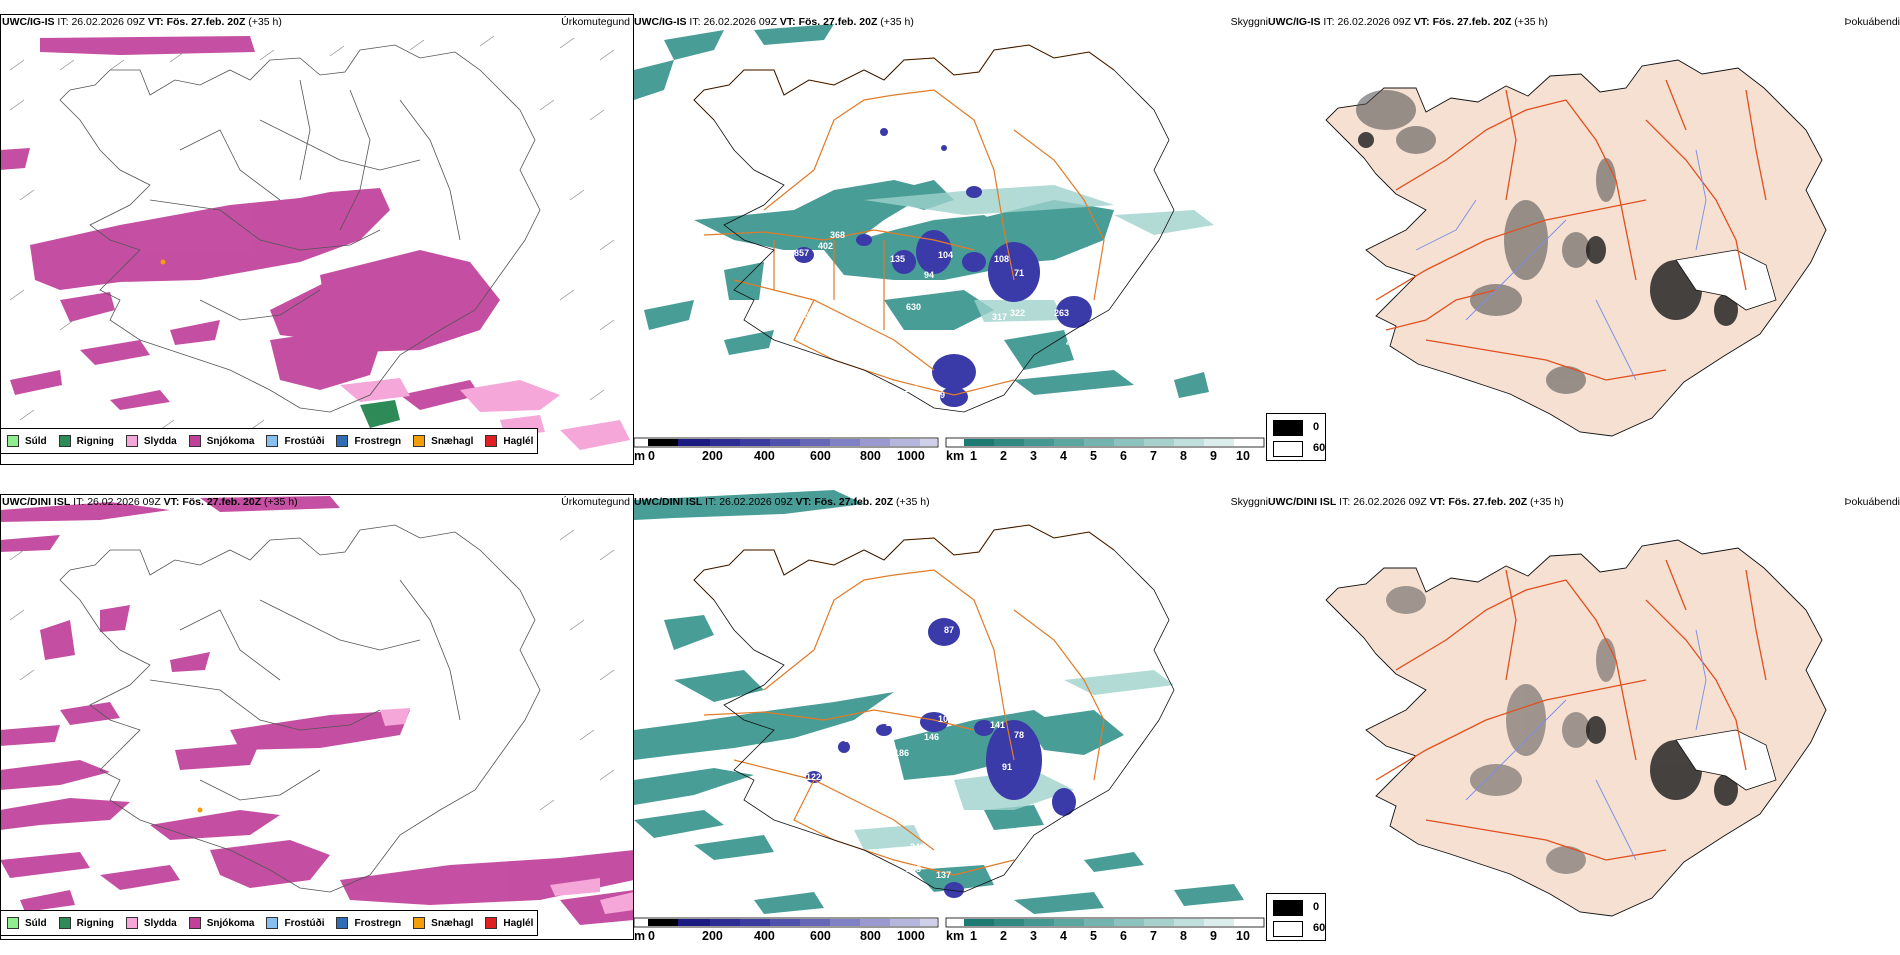  What do you see at coordinates (857, 761) in the screenshot?
I see `cloud-base-label: 165` at bounding box center [857, 761].